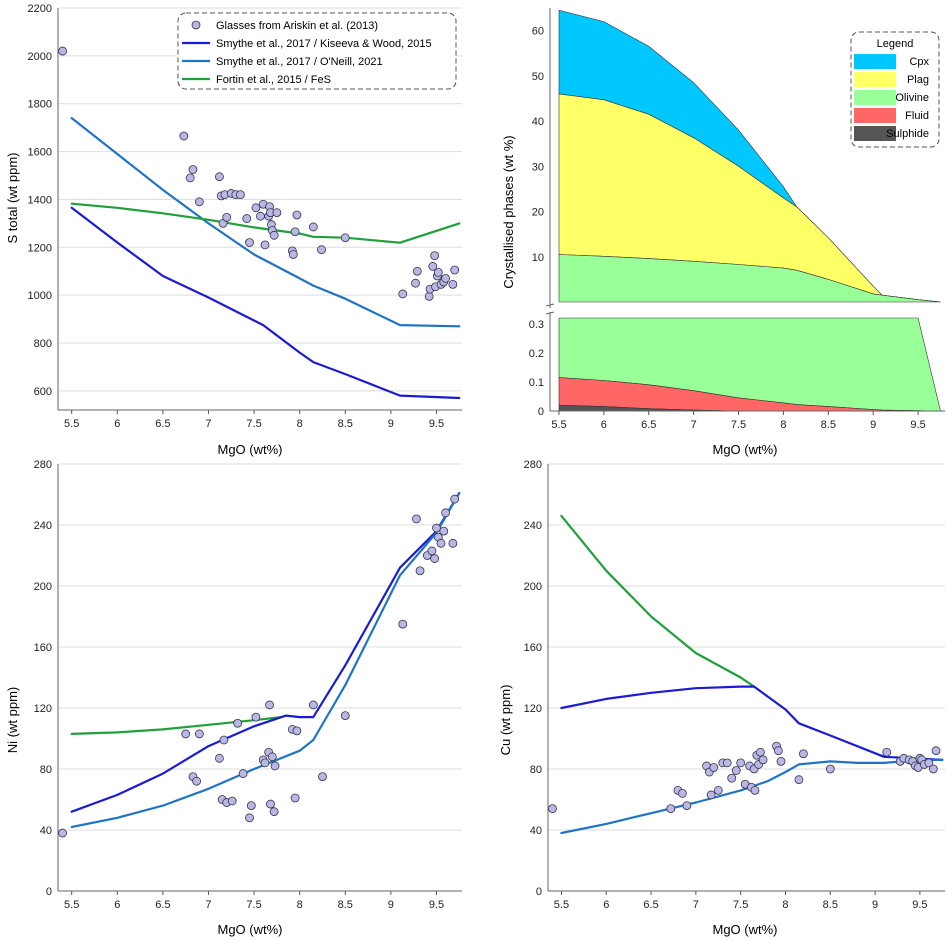 The width and height of the screenshot is (947, 941). Describe the element at coordinates (875, 97) in the screenshot. I see `legend-swatch-olivine` at that location.